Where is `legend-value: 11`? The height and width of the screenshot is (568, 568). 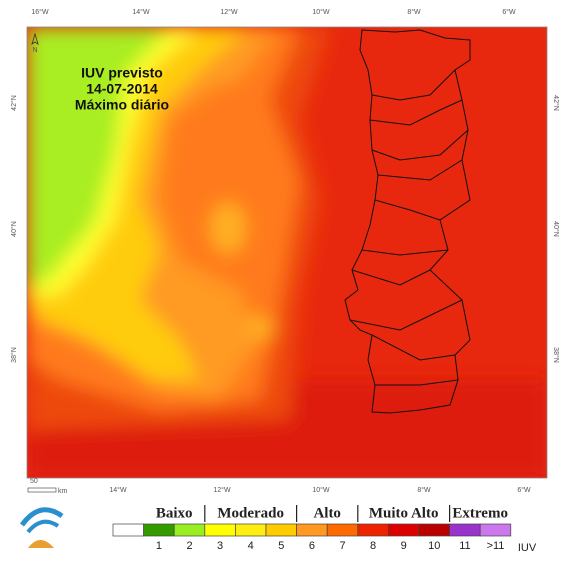 legend-value: 11 is located at coordinates (464, 546).